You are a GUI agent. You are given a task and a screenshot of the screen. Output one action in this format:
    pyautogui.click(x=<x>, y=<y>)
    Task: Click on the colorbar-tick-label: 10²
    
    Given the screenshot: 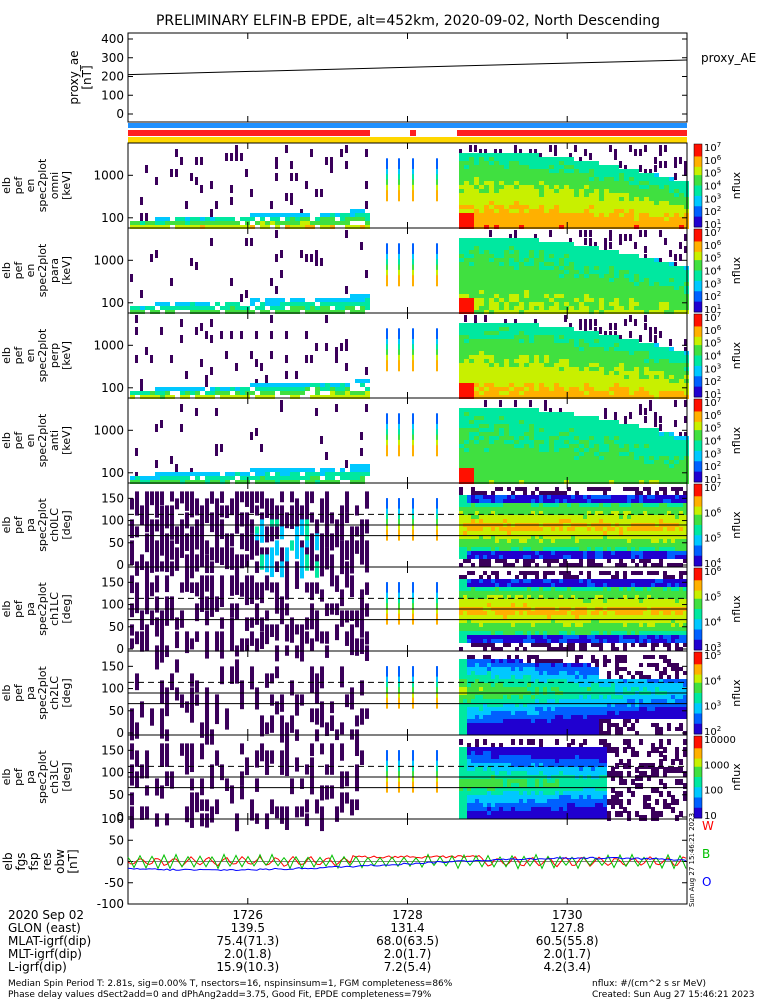 What is the action you would take?
    pyautogui.click(x=712, y=466)
    